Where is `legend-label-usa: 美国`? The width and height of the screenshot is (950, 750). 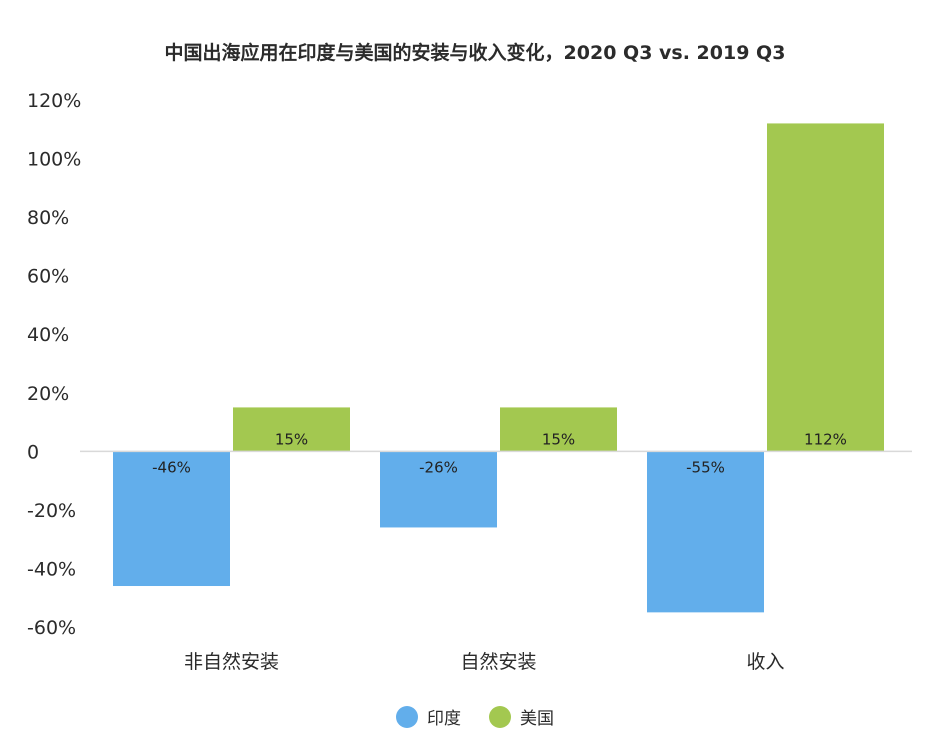
legend-label-usa: 美国 is located at coordinates (537, 719).